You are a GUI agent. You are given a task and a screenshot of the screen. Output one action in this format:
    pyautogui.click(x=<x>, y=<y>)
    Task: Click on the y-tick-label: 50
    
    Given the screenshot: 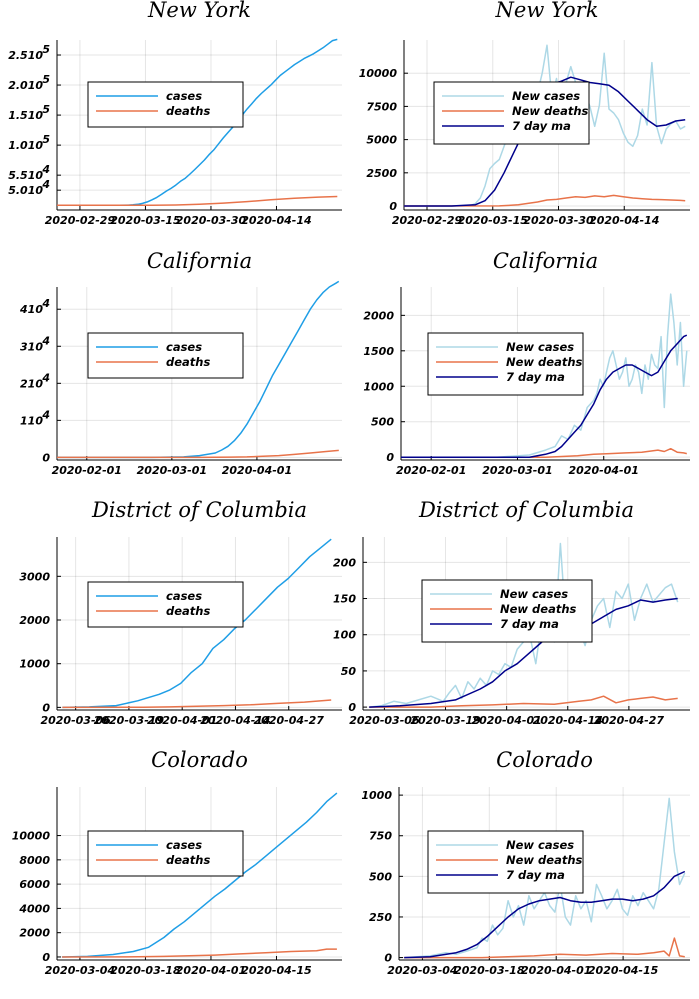 What is the action you would take?
    pyautogui.click(x=349, y=671)
    